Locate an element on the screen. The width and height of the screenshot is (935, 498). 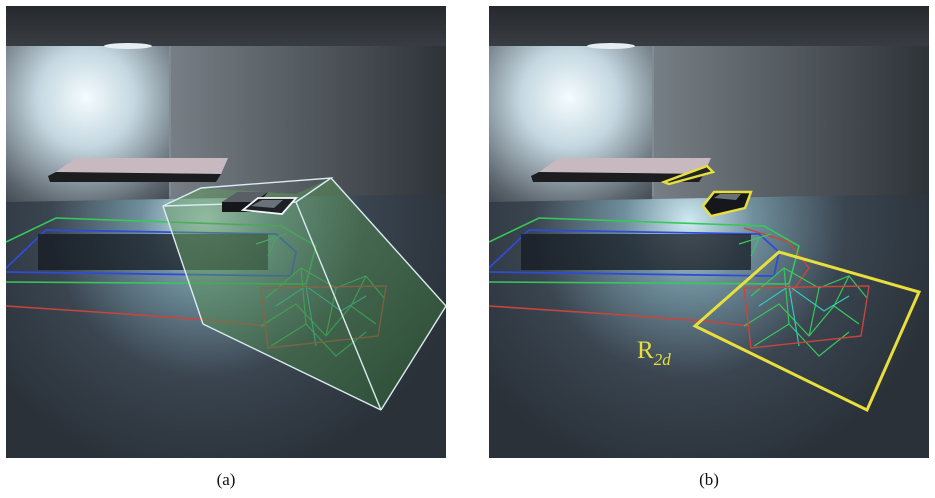
caption-b: (b) is located at coordinates (709, 479).